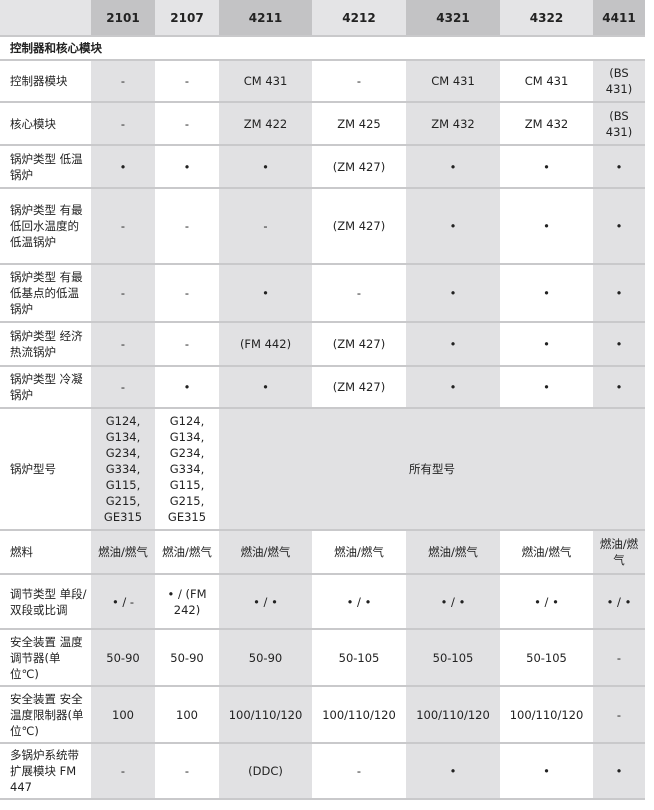 This screenshot has width=654, height=810. What do you see at coordinates (432, 469) in the screenshot?
I see `table-cell: 所有型号` at bounding box center [432, 469].